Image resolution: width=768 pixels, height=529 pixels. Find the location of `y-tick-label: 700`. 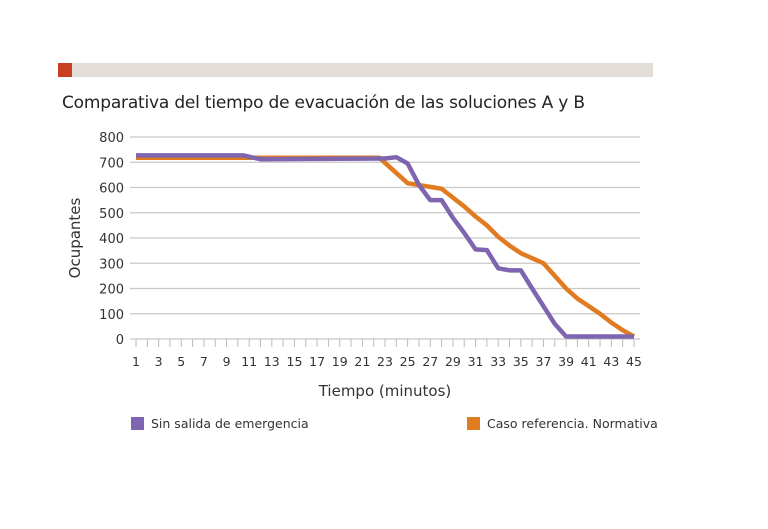

y-tick-label: 700 is located at coordinates (111, 163).